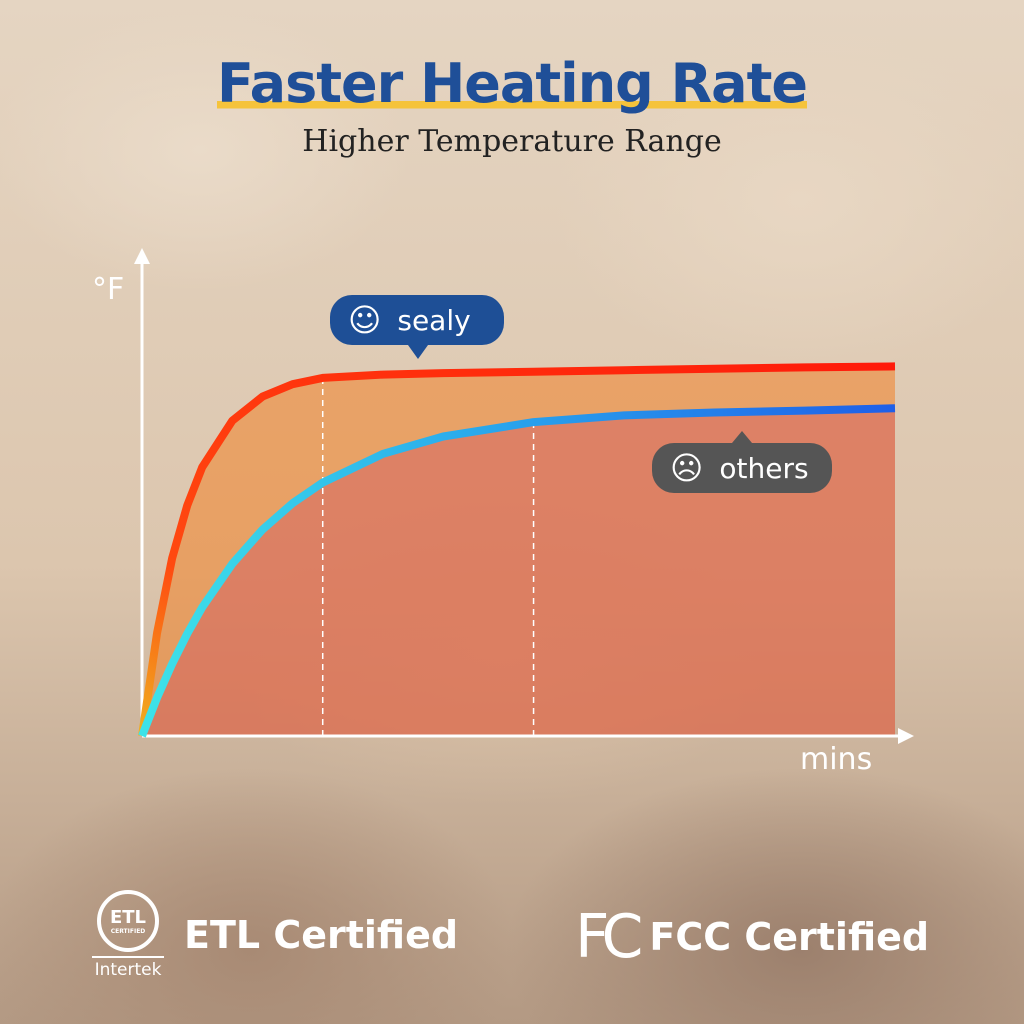 Image resolution: width=1024 pixels, height=1024 pixels. What do you see at coordinates (512, 141) in the screenshot?
I see `subtitle: Higher Temperature Range` at bounding box center [512, 141].